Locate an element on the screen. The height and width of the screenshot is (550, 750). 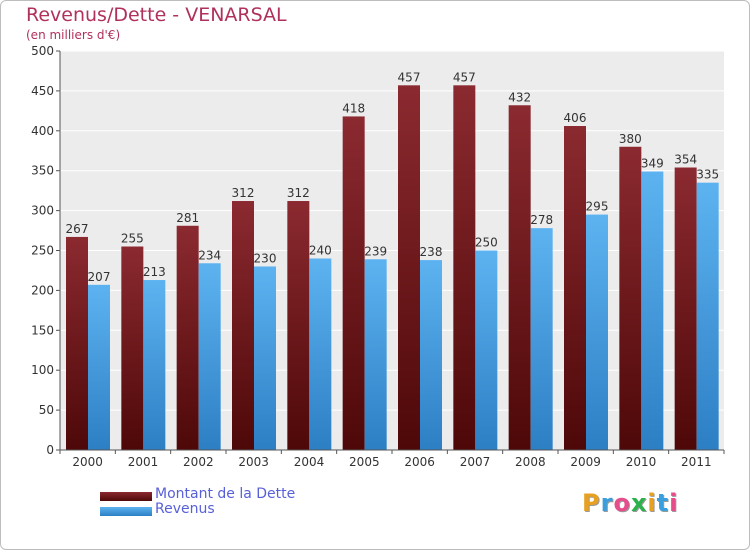
data-label-revenus: 230 is located at coordinates (265, 258).